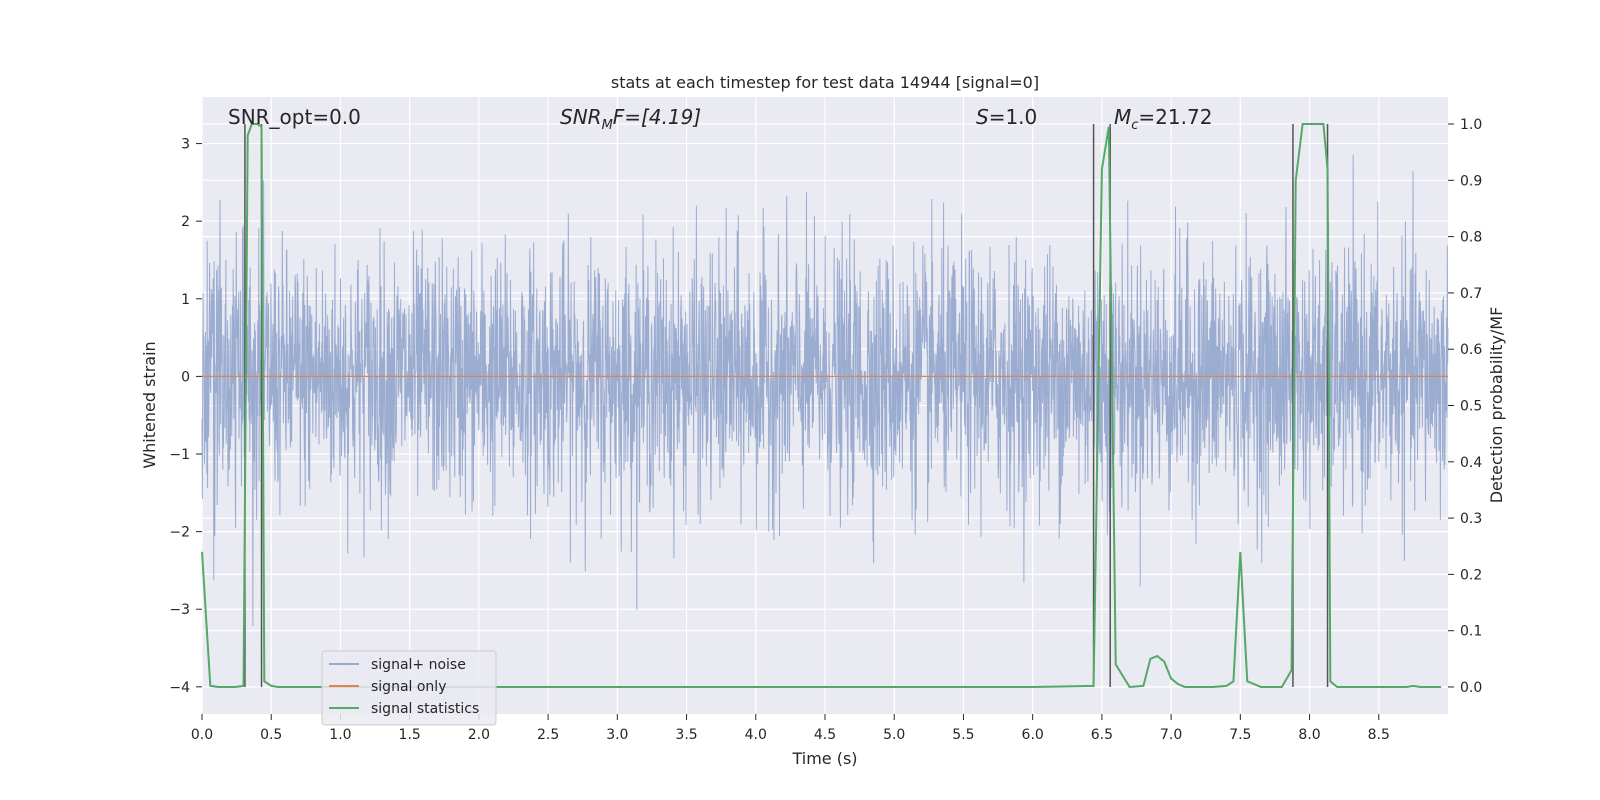 Image resolution: width=1600 pixels, height=800 pixels. Describe the element at coordinates (1240, 735) in the screenshot. I see `x-tick-label: 7.5` at that location.